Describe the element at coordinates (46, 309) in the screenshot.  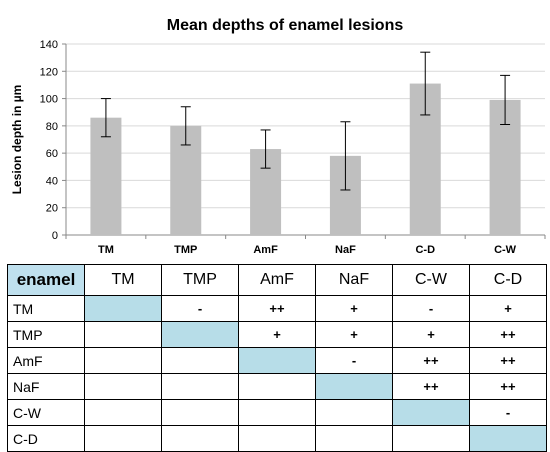
I see `matrix-row-header: TM` at that location.